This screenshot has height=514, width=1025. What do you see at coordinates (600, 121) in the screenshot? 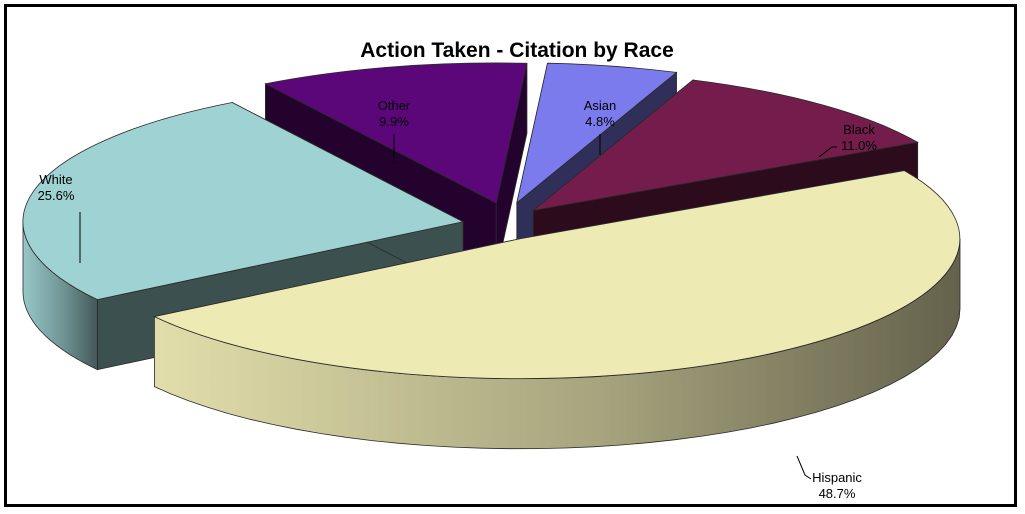
I see `data-label-pct-asian: 4.8%` at bounding box center [600, 121].